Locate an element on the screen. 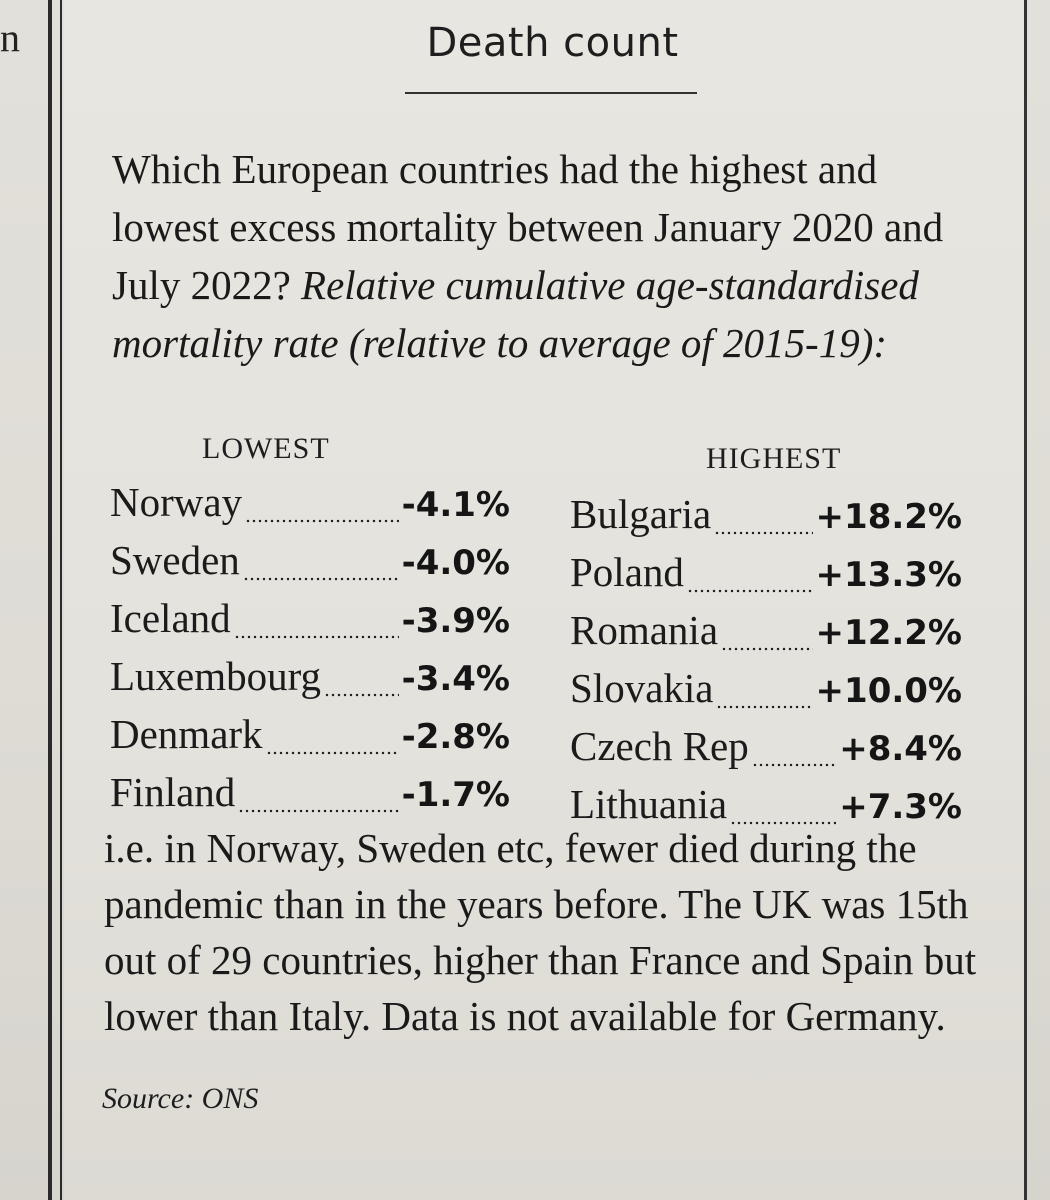 The image size is (1050, 1200). lowest-column-heading: LOWEST is located at coordinates (266, 448).